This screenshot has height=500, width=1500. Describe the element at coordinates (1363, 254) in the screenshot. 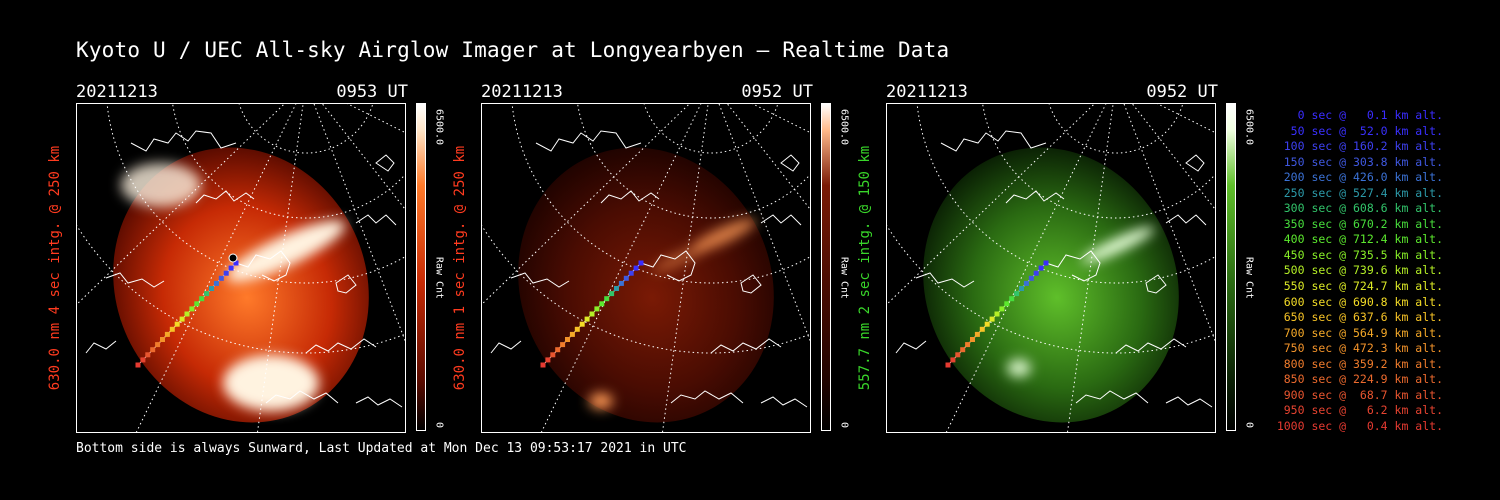

I see `altitude-legend-row: 450 sec @ 735.5 km alt.` at that location.